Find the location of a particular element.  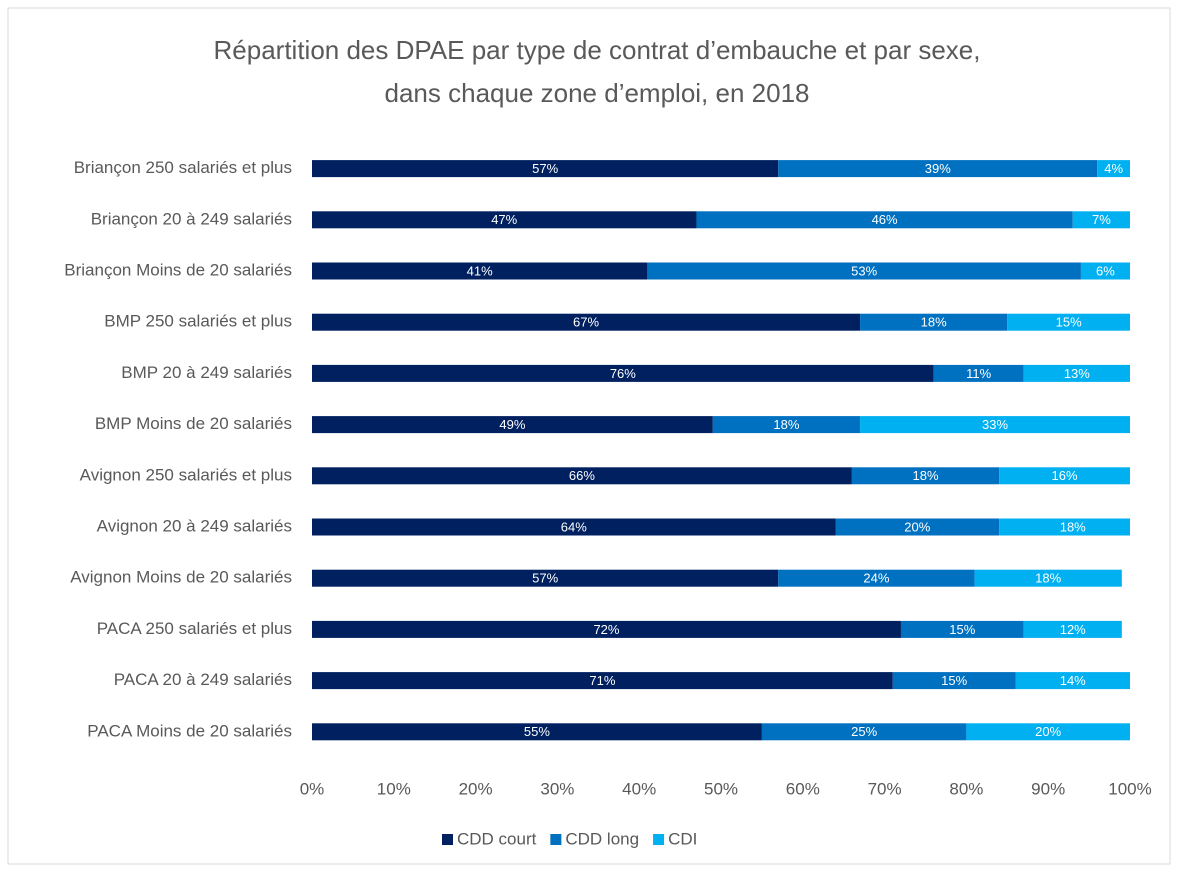

data-label: 39% is located at coordinates (938, 168).